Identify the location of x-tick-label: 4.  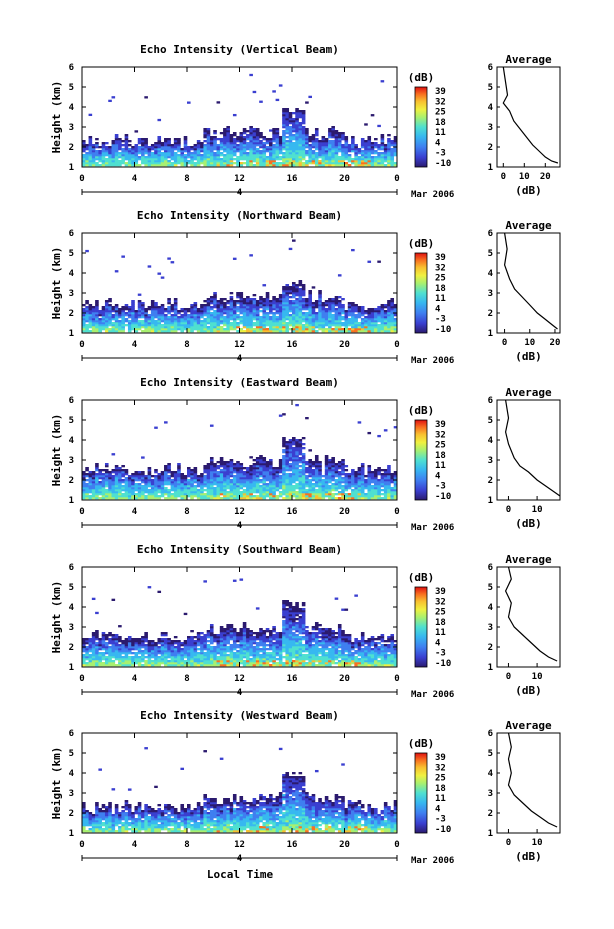
(135, 512).